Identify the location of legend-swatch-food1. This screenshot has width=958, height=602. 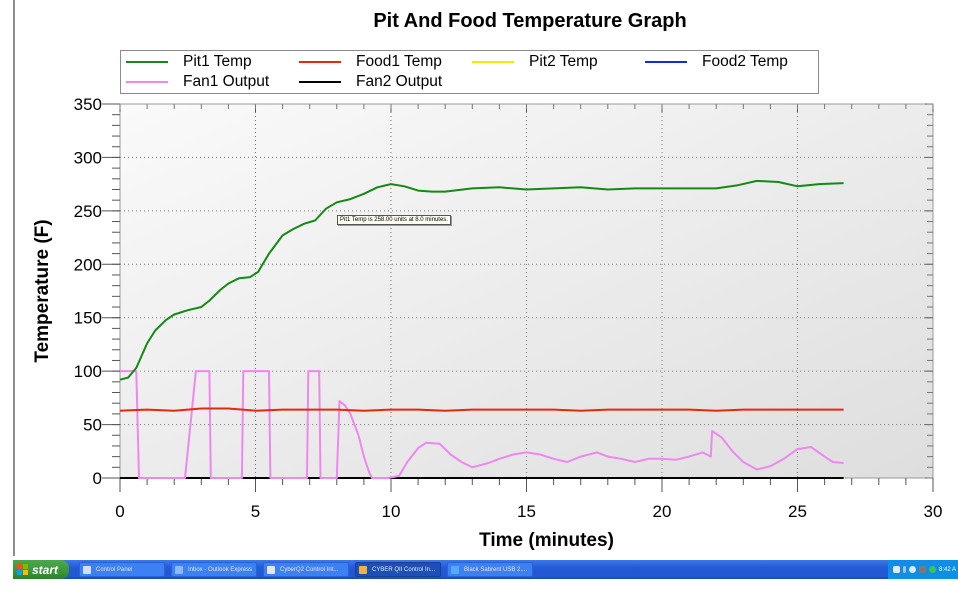
(320, 62).